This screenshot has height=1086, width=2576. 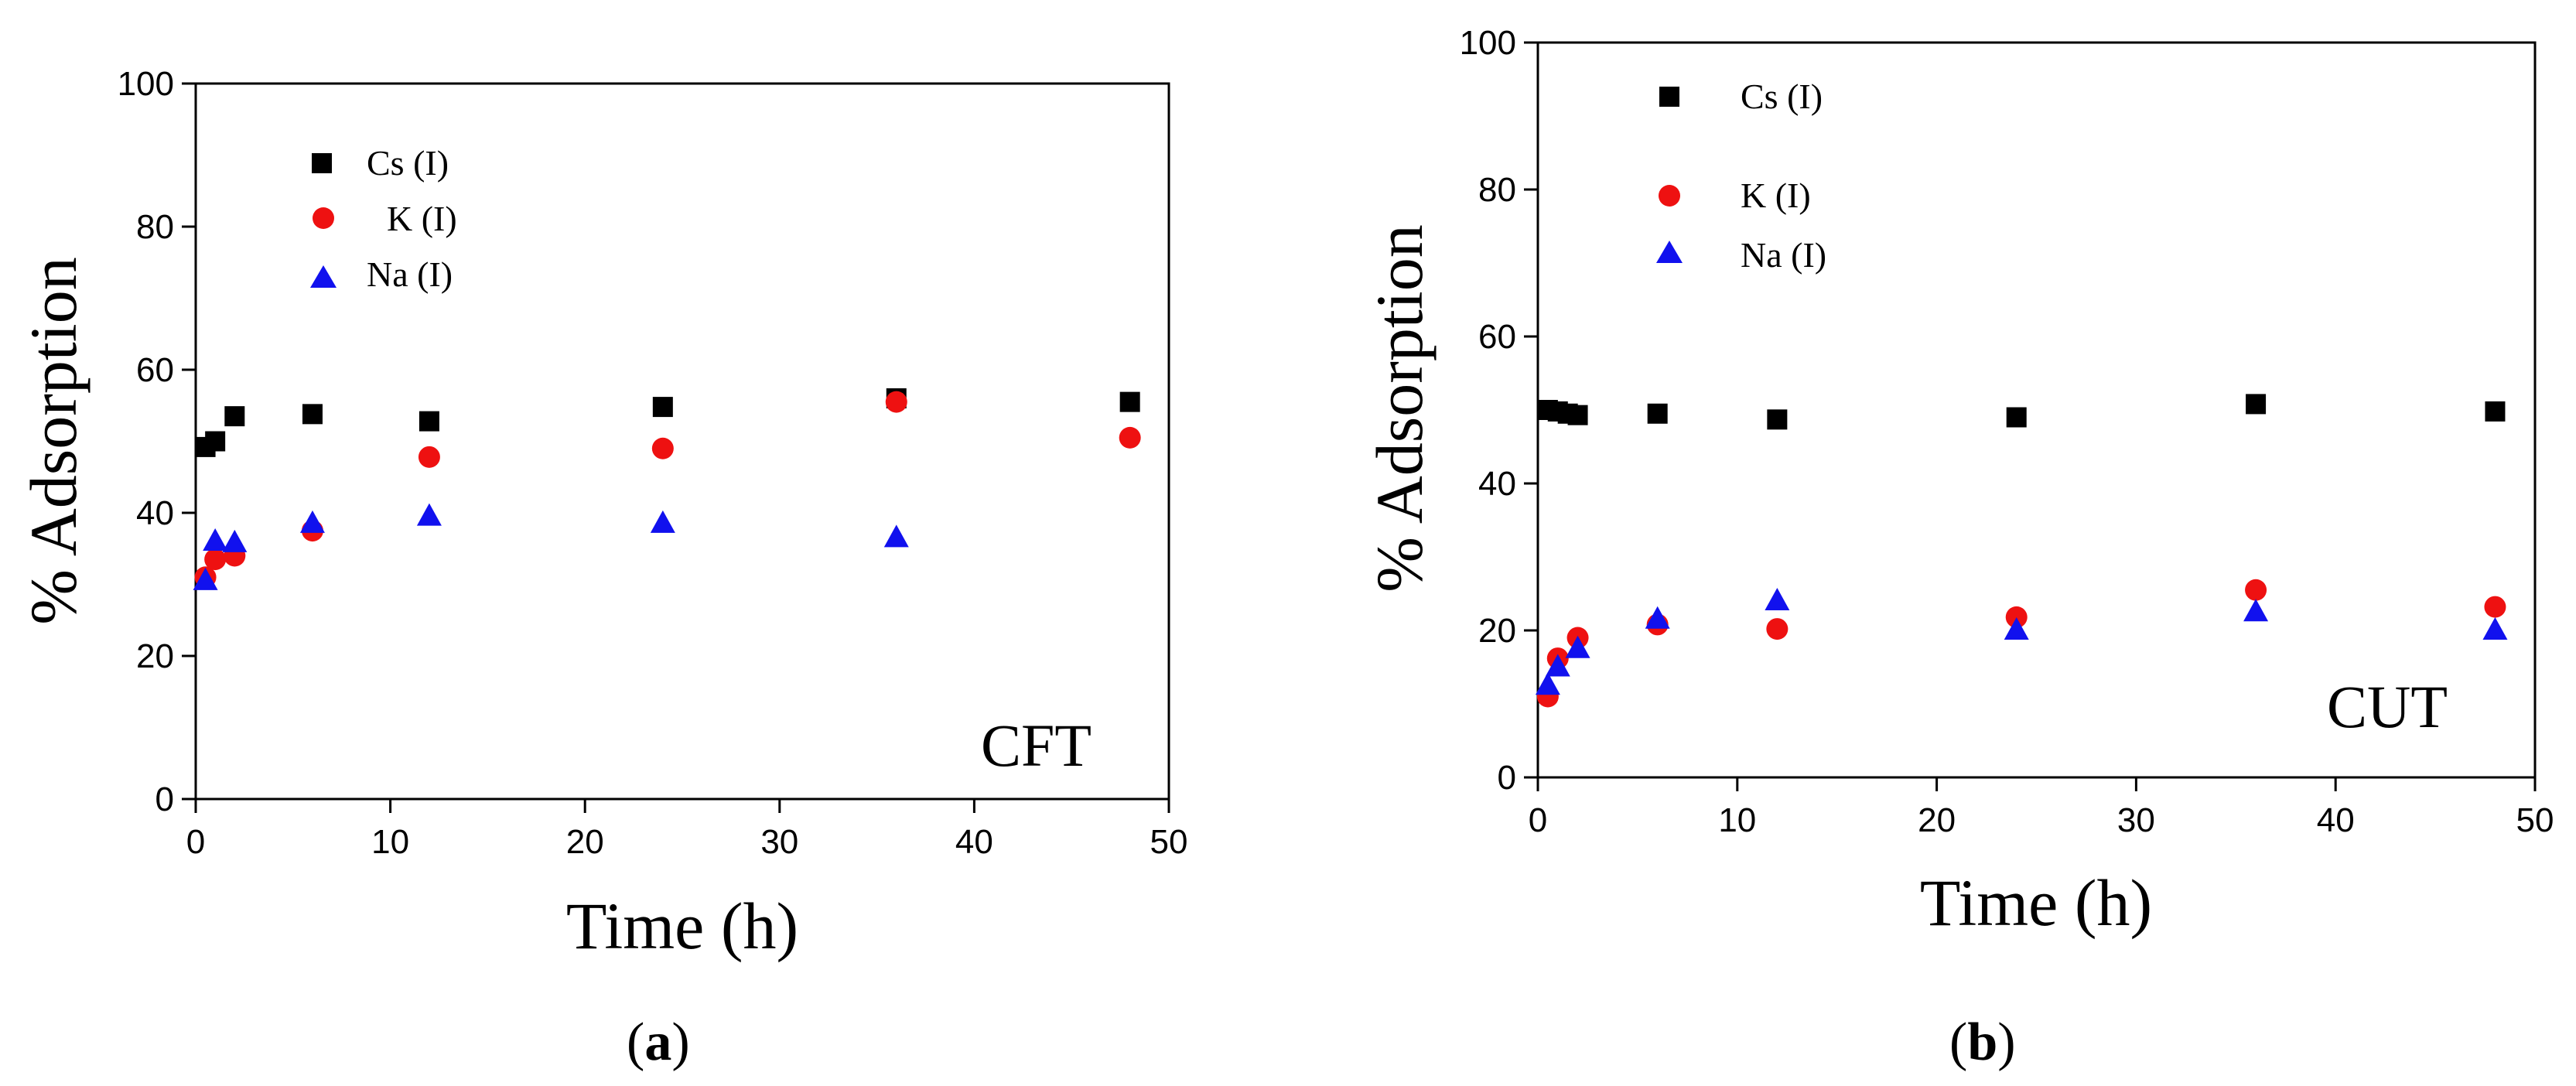 I want to click on chart-b-y-ticks: 0 20 40 60 80 100, so click(x=1499, y=410).